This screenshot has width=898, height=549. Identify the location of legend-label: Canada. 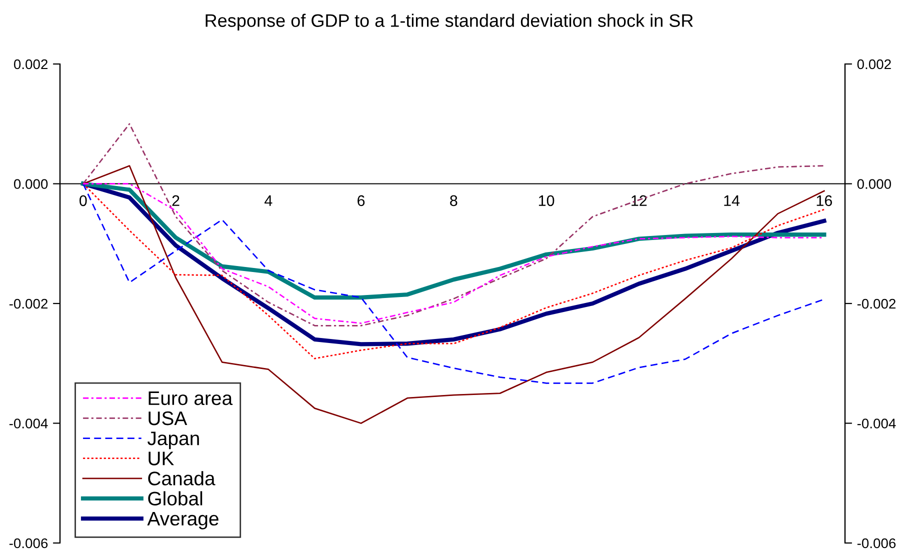
(182, 478).